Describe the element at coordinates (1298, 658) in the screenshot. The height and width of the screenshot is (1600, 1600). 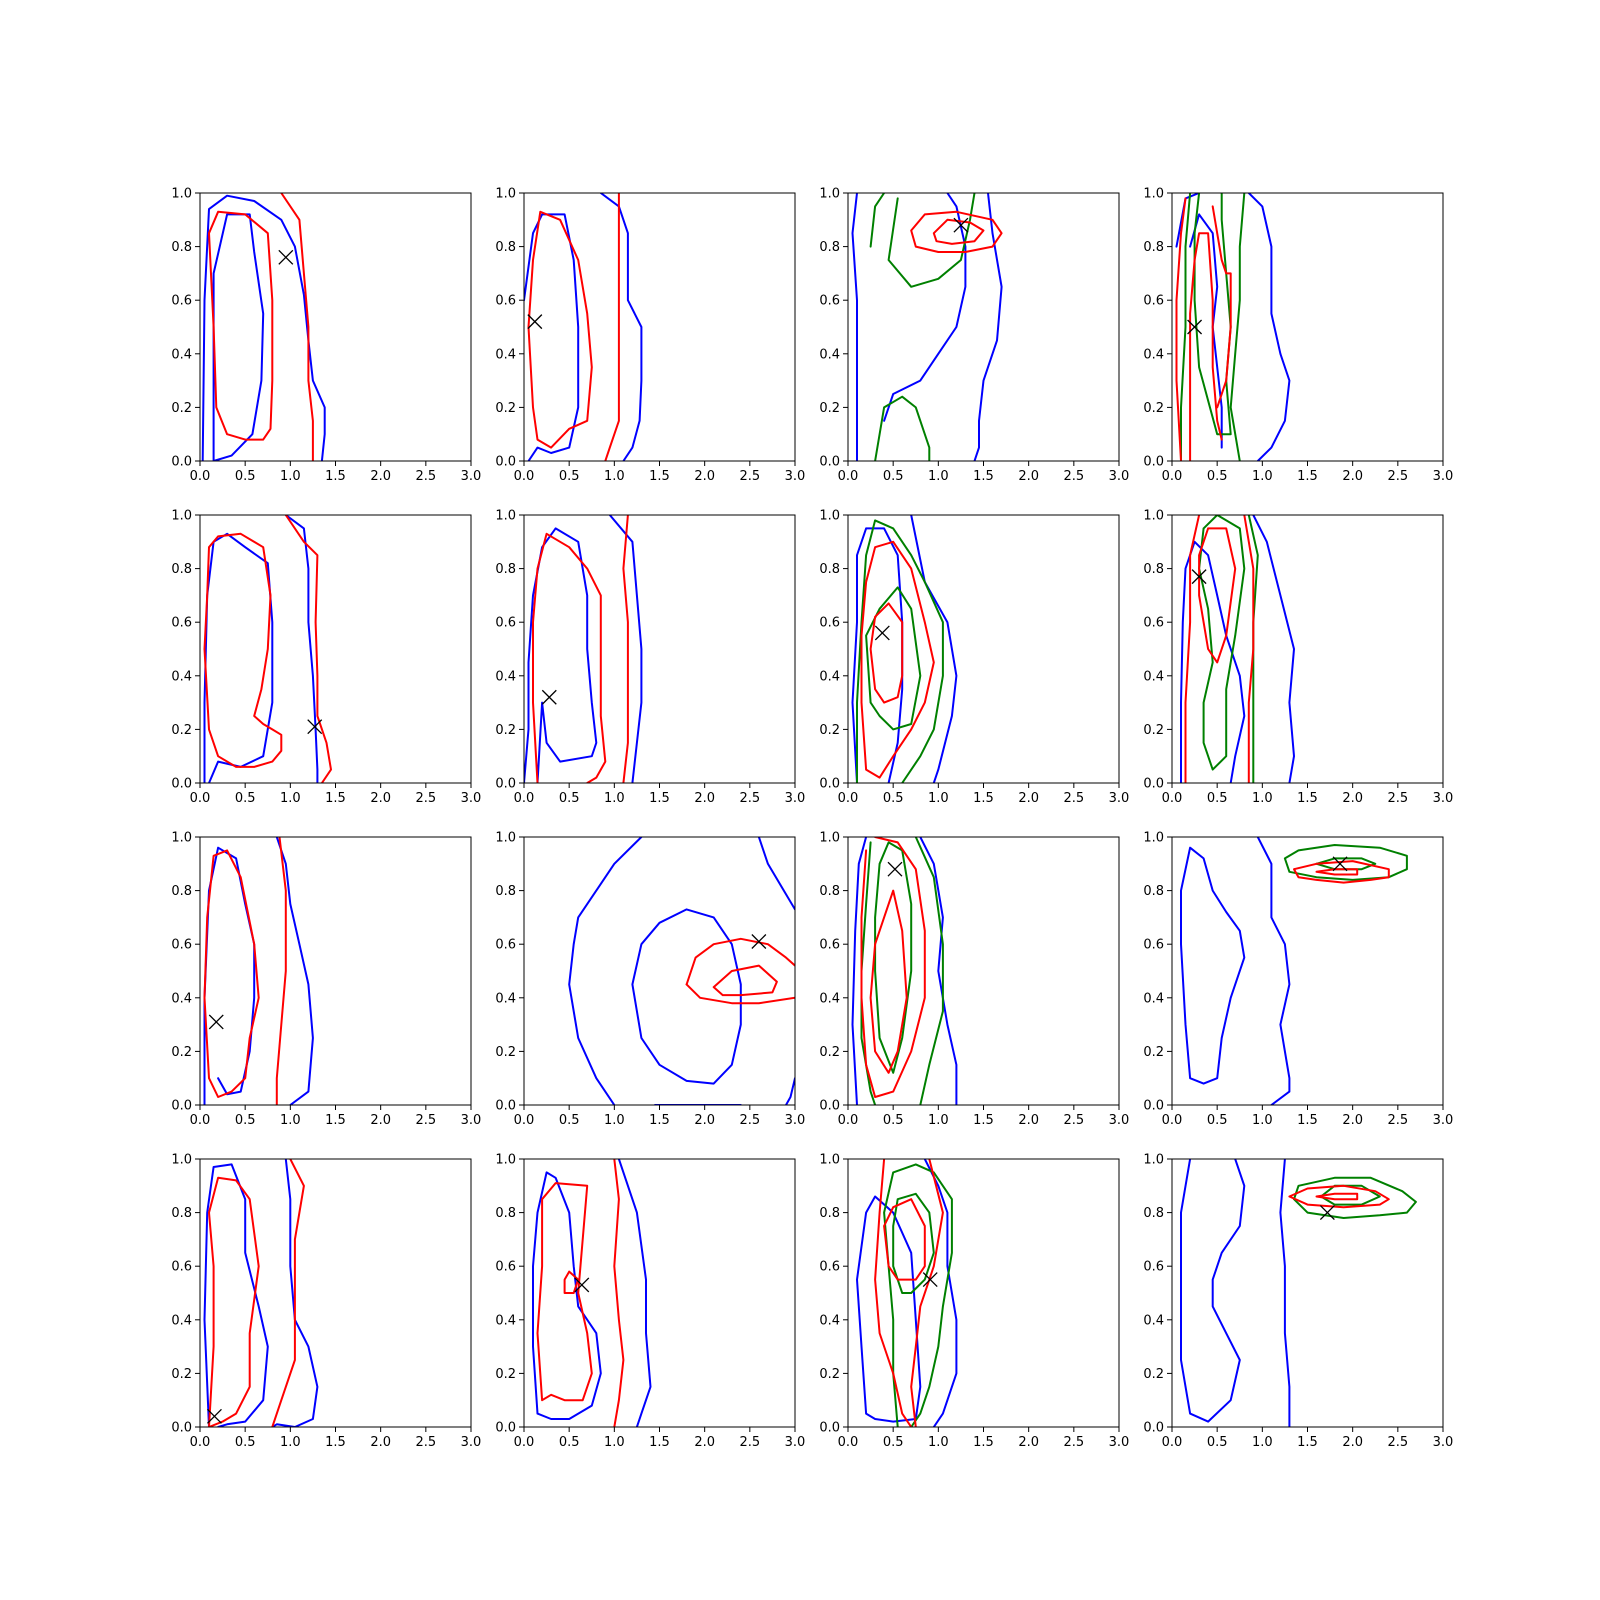
I see `subplot-2-4: 0.0 0.5 1.0 1.5 2.0 2.5 3.0 0.0 0.2 0.4 0.6 0.8 1.0` at that location.